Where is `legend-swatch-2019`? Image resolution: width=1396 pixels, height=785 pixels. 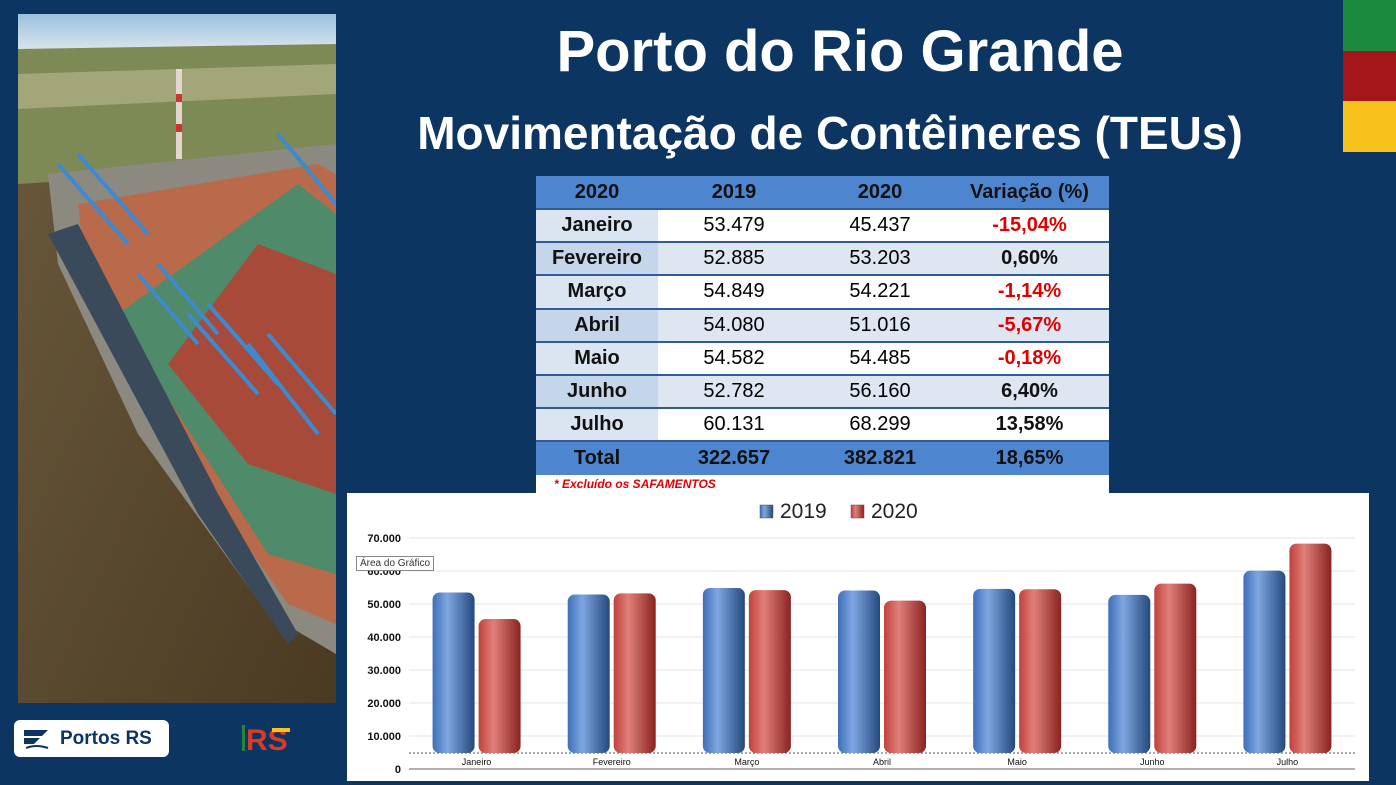 legend-swatch-2019 is located at coordinates (766, 511).